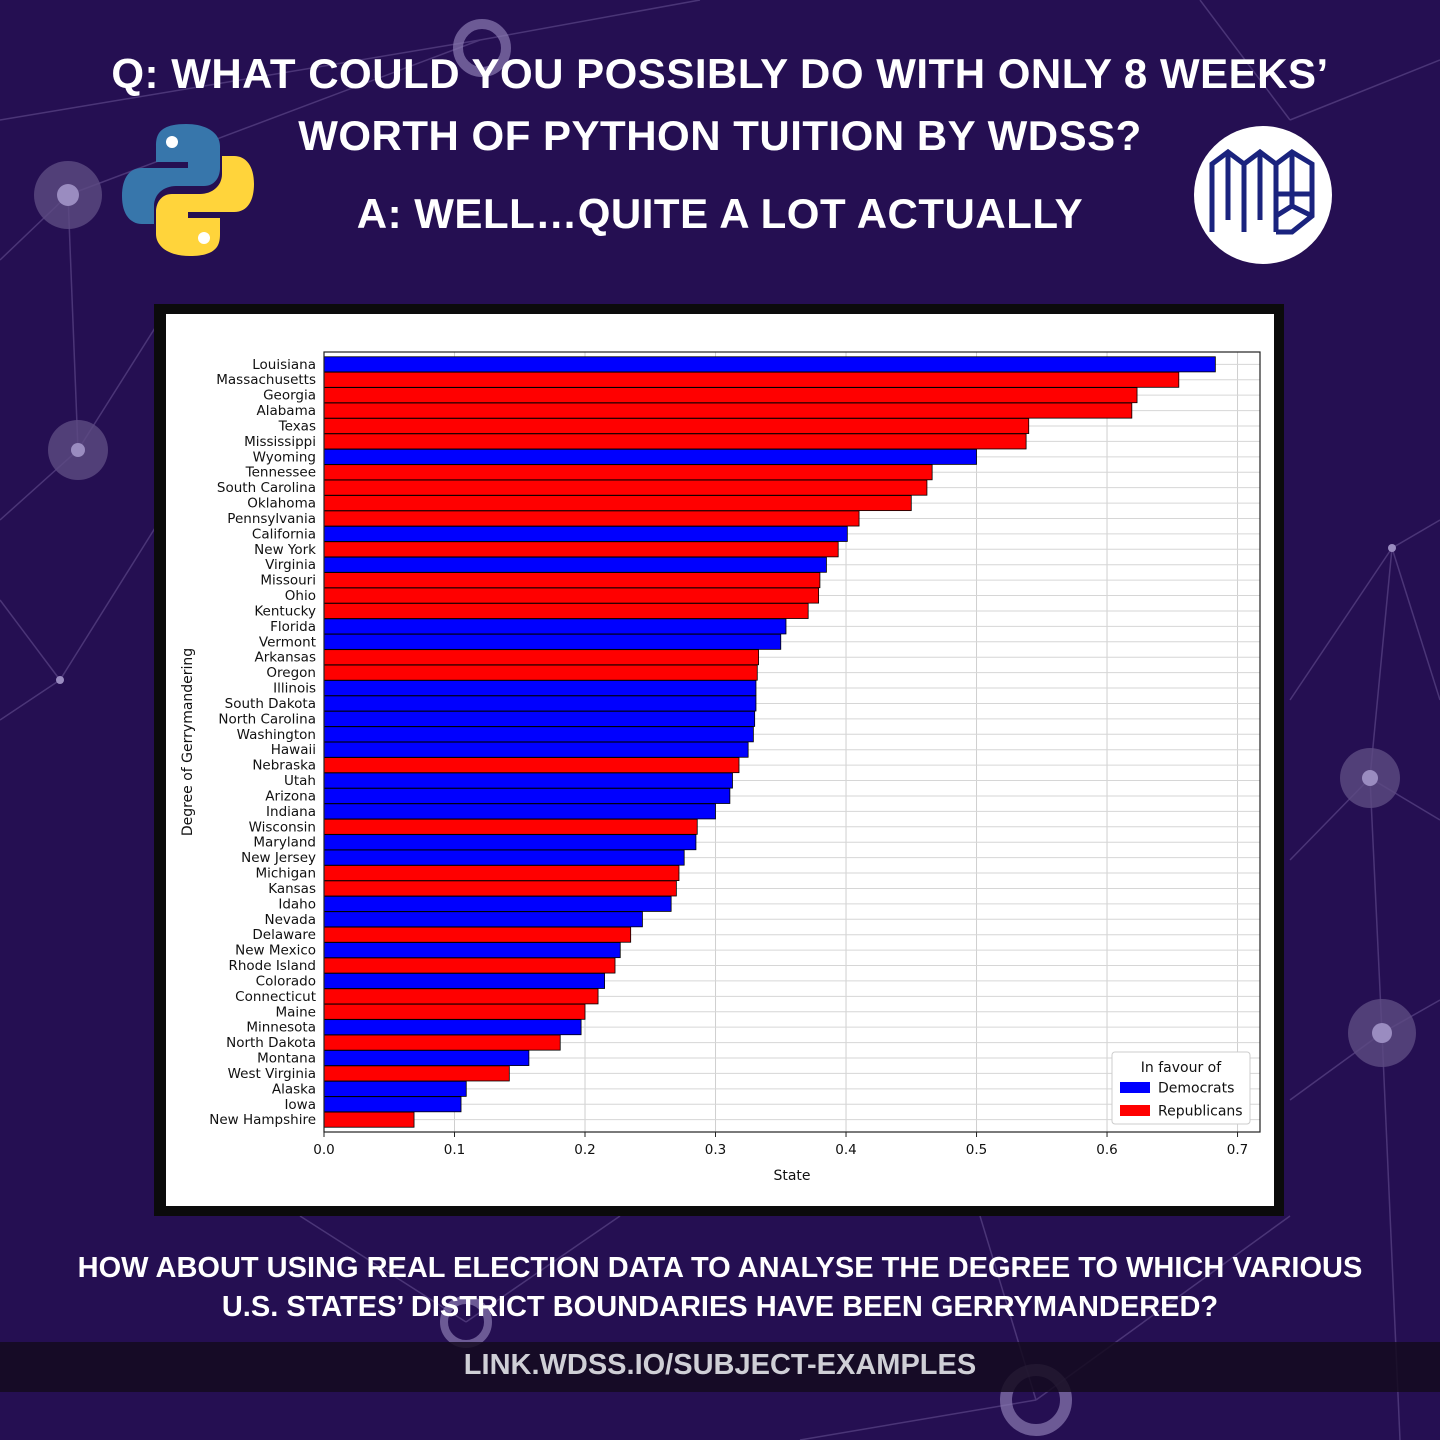  What do you see at coordinates (271, 519) in the screenshot?
I see `category-label: Pennsylvania` at bounding box center [271, 519].